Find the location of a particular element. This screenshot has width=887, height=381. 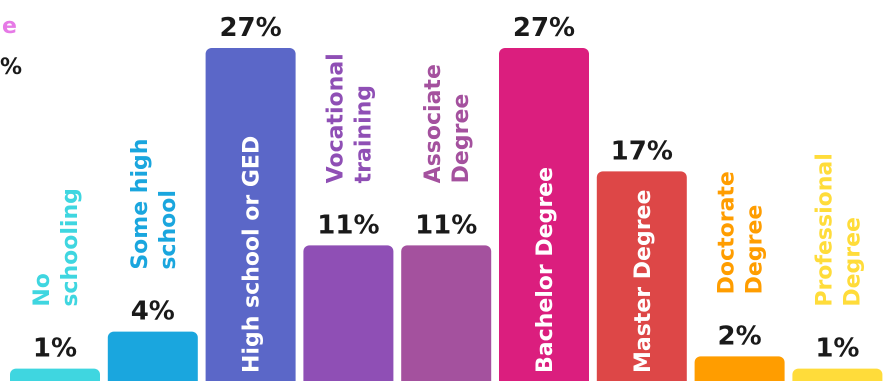

value-label-professional-degree: 1% is located at coordinates (837, 349).